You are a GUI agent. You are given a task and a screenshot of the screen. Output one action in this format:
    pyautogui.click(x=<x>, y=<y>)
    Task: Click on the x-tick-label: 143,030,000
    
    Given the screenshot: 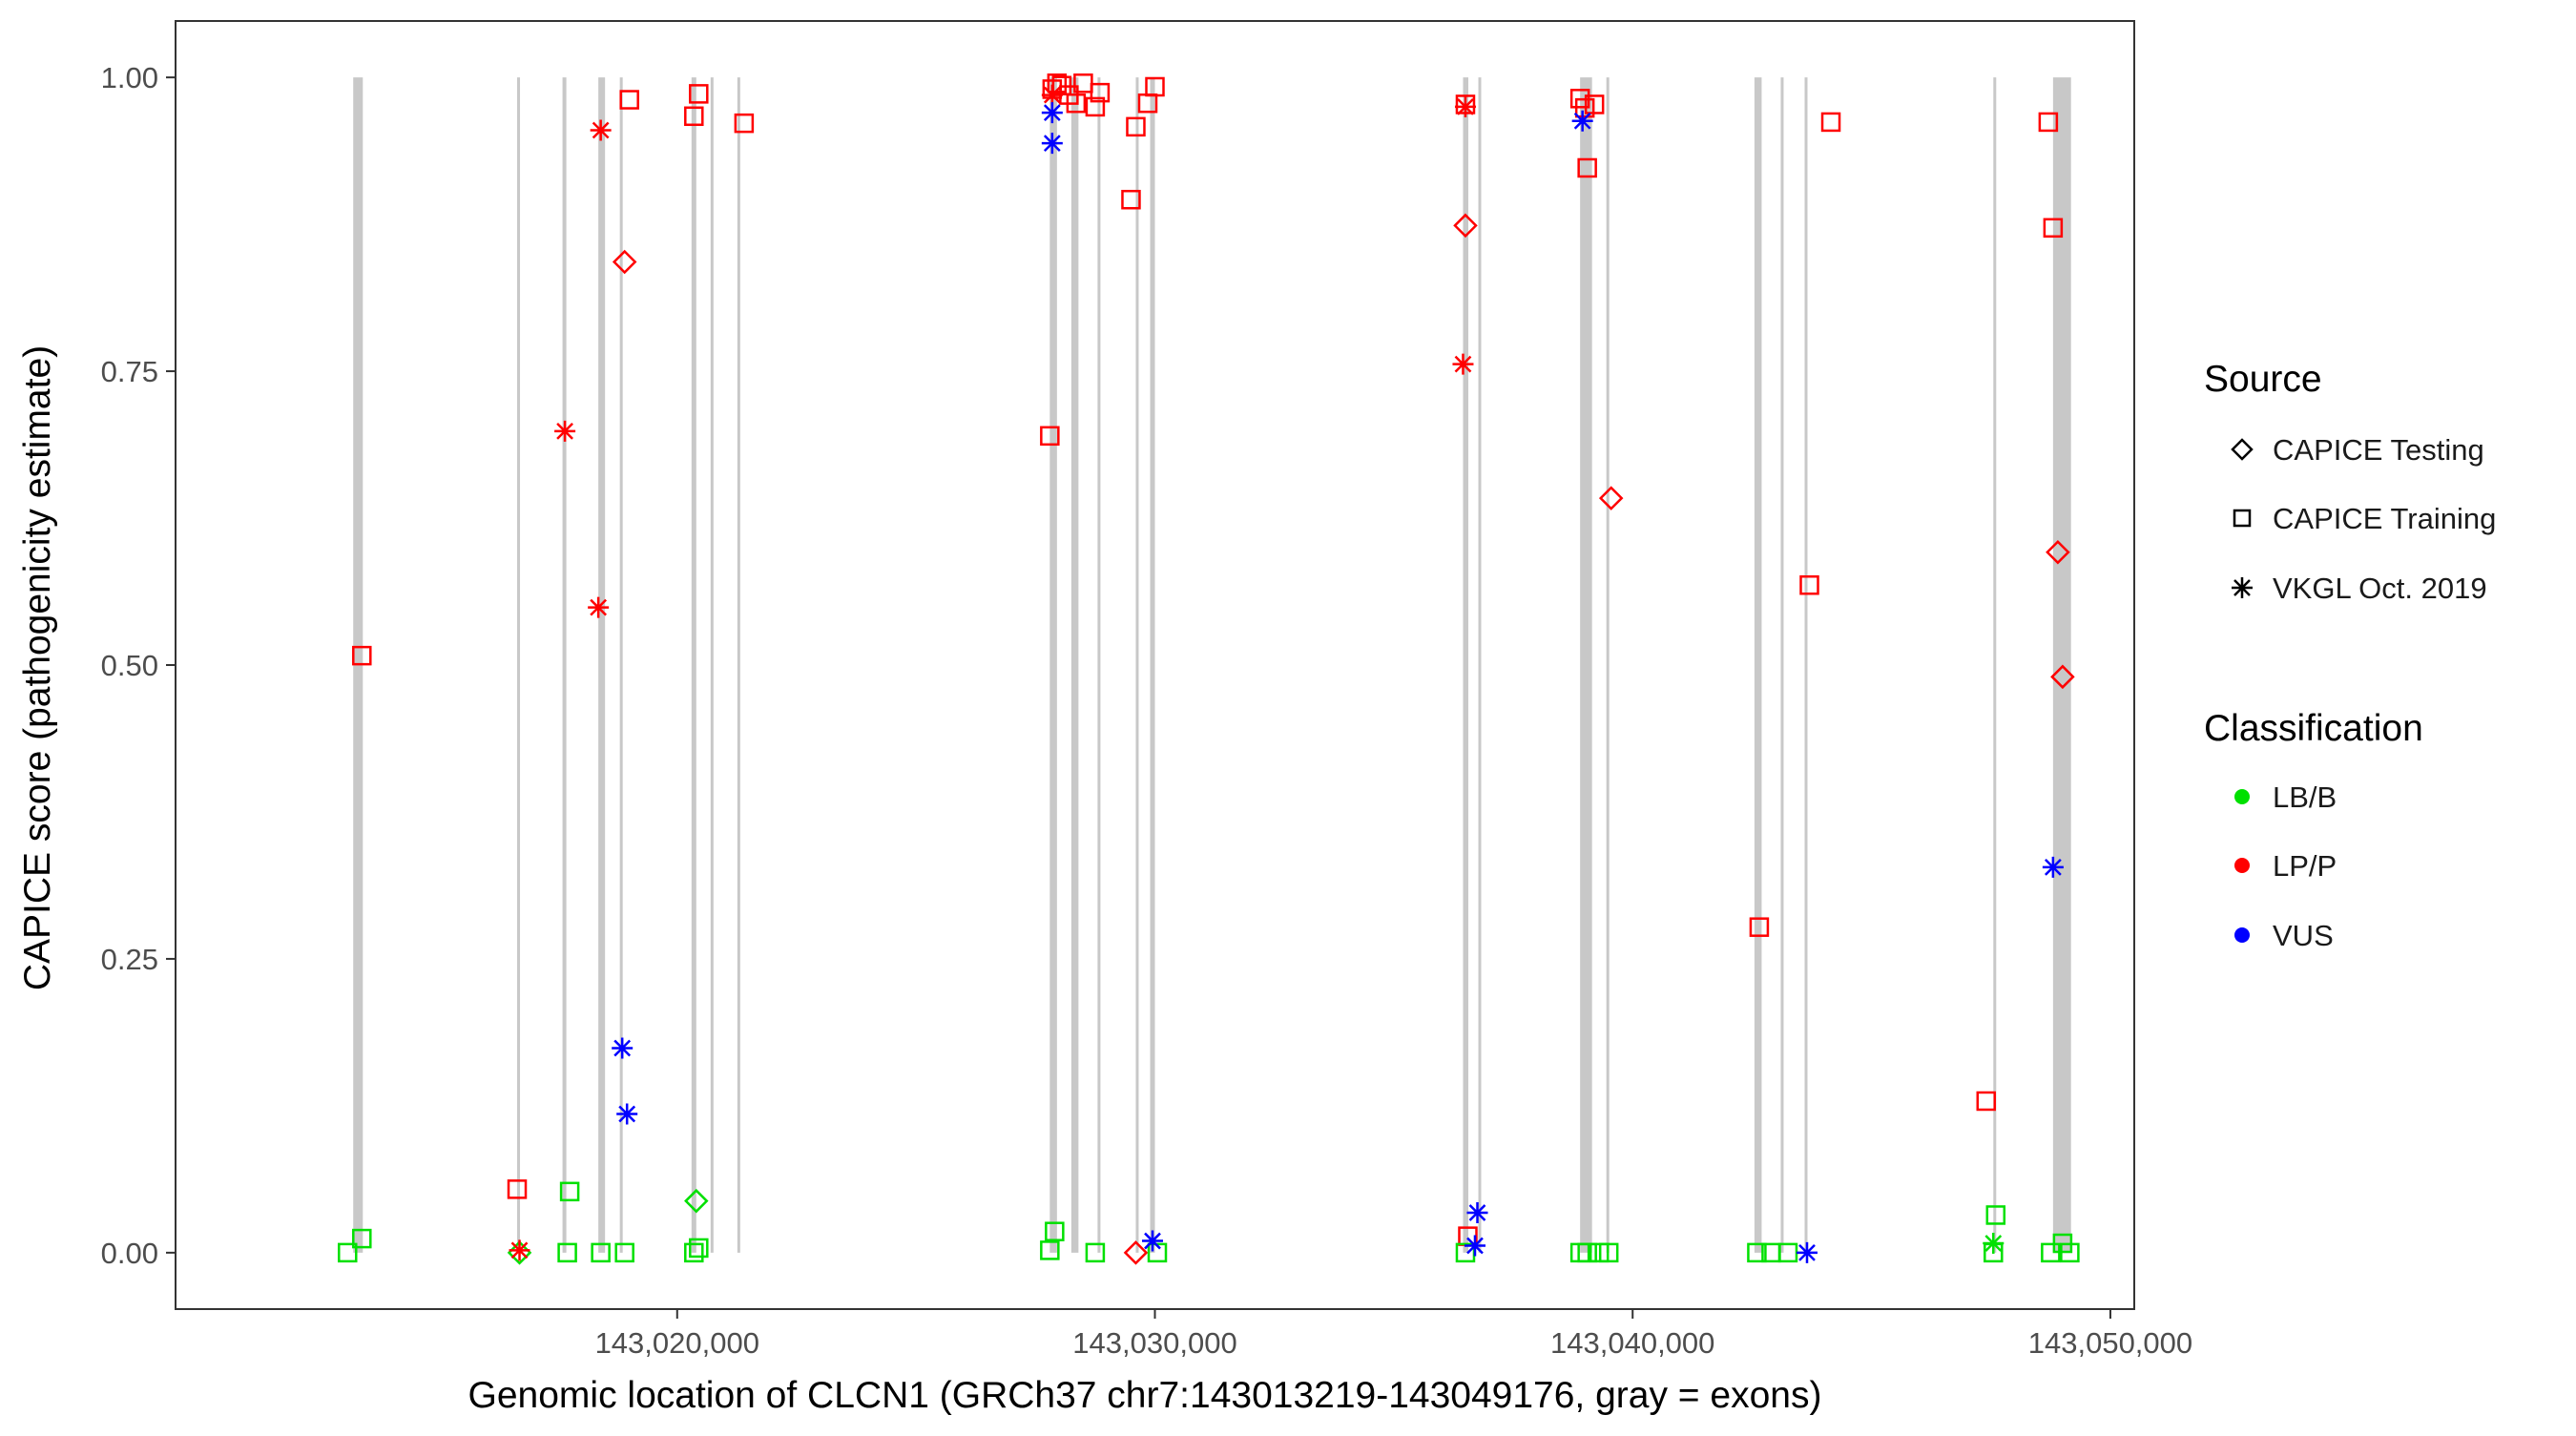 What is the action you would take?
    pyautogui.click(x=1154, y=1343)
    